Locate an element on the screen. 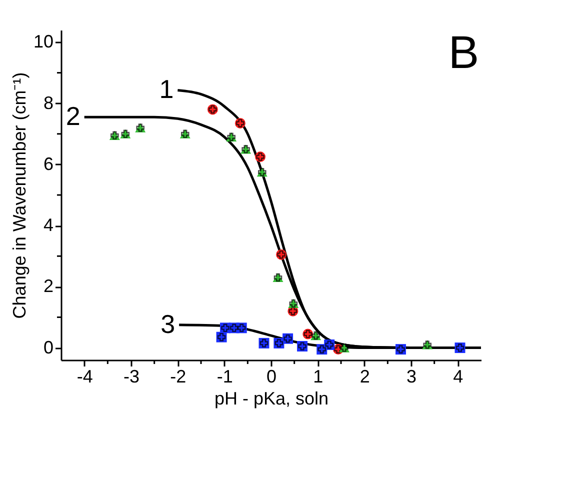 The width and height of the screenshot is (562, 495). y-tick-label: 0 is located at coordinates (48, 347).